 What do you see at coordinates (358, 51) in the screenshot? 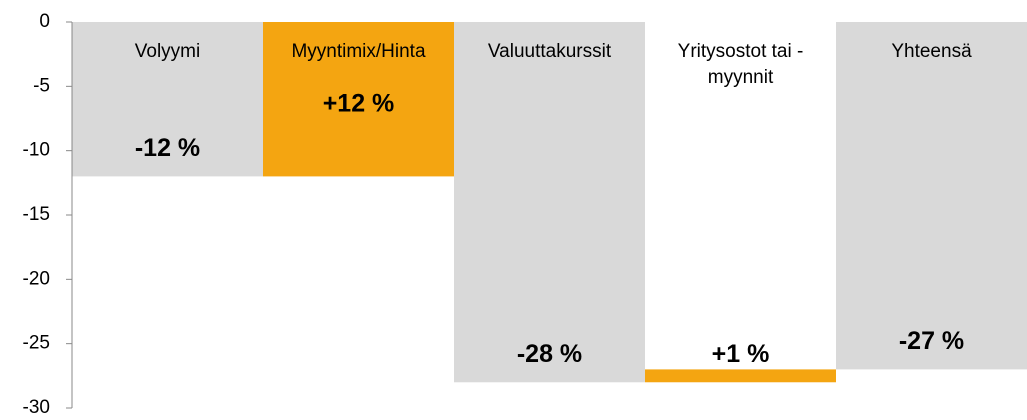
I see `category-label: Myyntimix/Hinta` at bounding box center [358, 51].